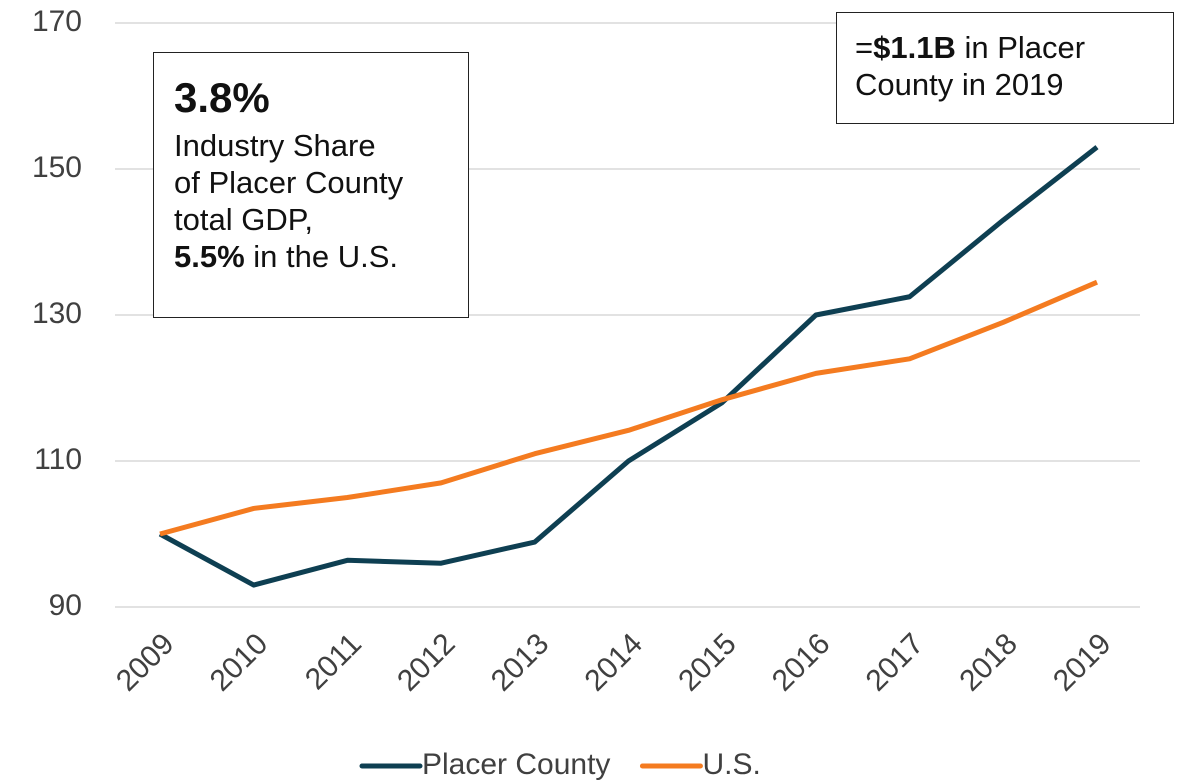 This screenshot has height=784, width=1183. What do you see at coordinates (65, 605) in the screenshot?
I see `y-tick-label: 90` at bounding box center [65, 605].